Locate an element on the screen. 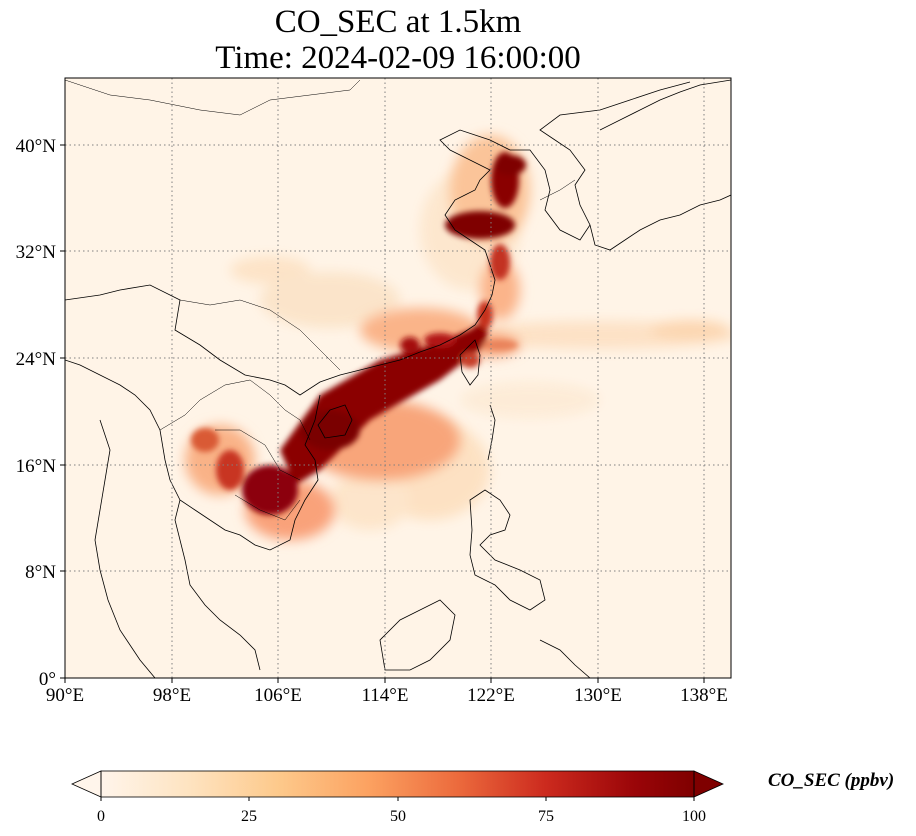  y-tick-label: 24°N is located at coordinates (36, 359).